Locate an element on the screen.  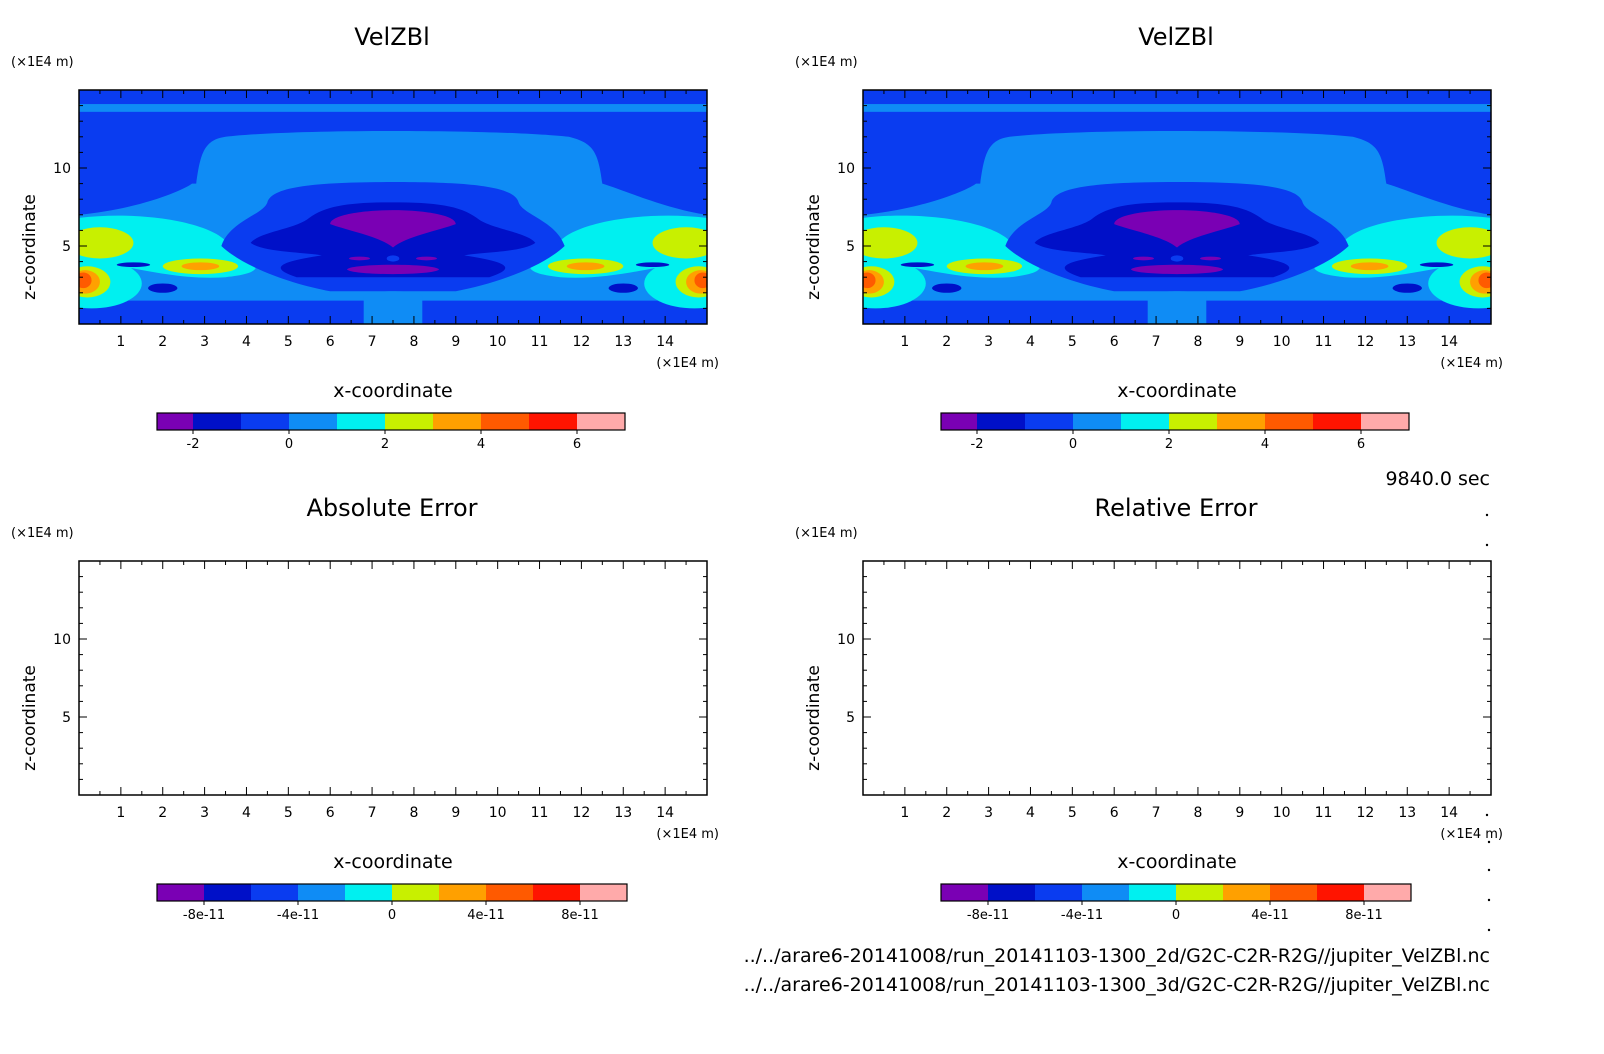
panel-title: Relative Error is located at coordinates (1176, 508).